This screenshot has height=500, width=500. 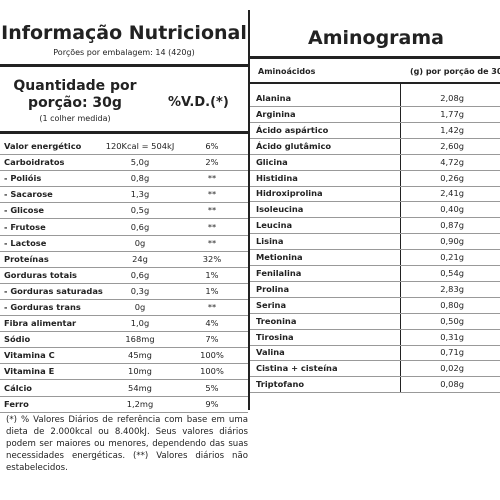 What do you see at coordinates (140, 355) in the screenshot?
I see `row-qty: 45mg` at bounding box center [140, 355].